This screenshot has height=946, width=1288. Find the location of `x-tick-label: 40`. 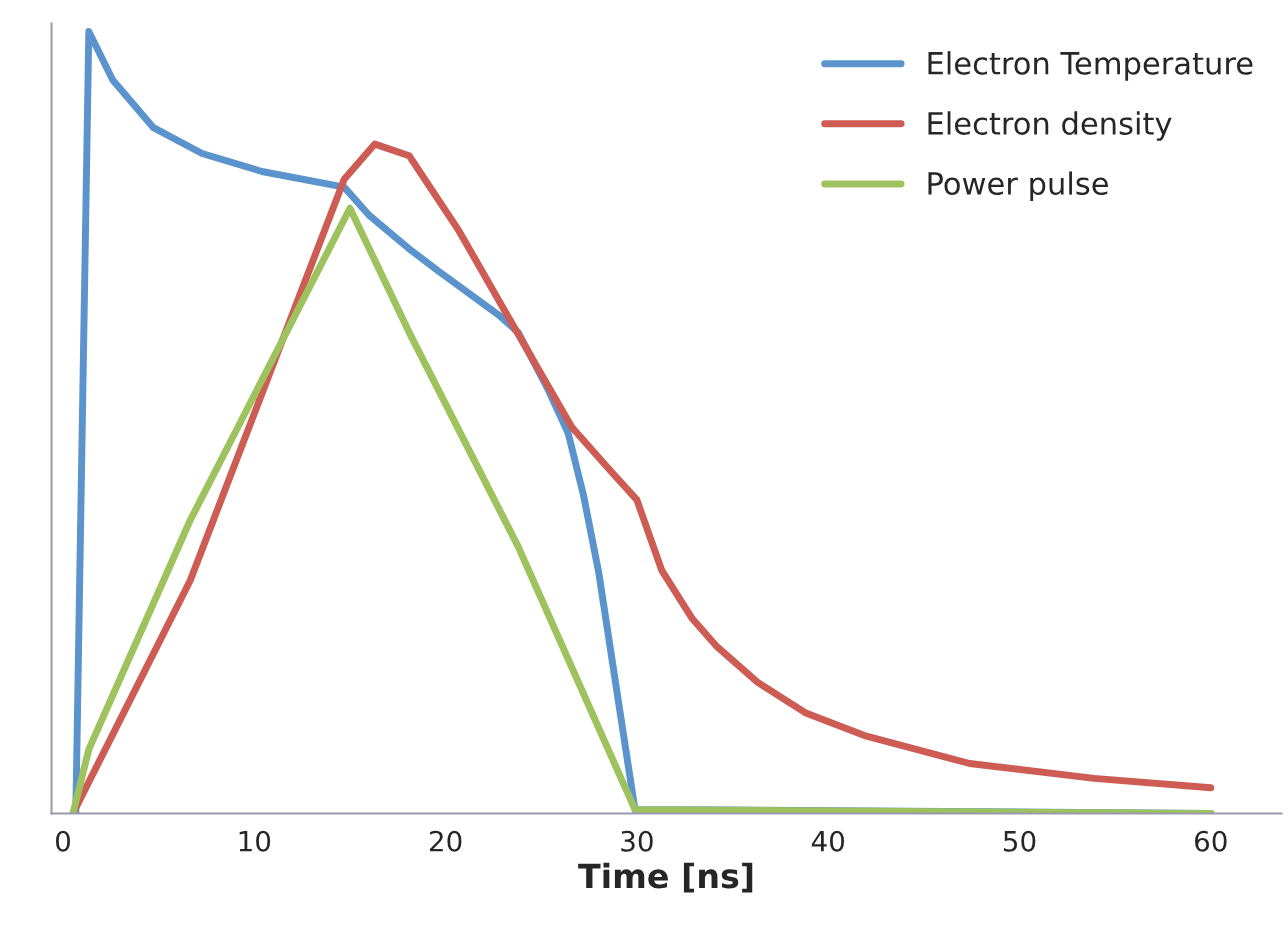

x-tick-label: 40 is located at coordinates (828, 841).